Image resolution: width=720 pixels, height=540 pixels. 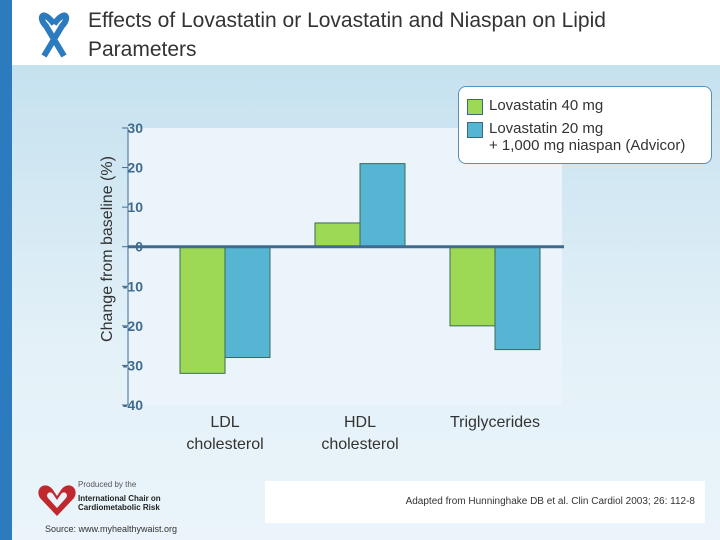 I want to click on y-tick-label: 0, so click(x=139, y=247).